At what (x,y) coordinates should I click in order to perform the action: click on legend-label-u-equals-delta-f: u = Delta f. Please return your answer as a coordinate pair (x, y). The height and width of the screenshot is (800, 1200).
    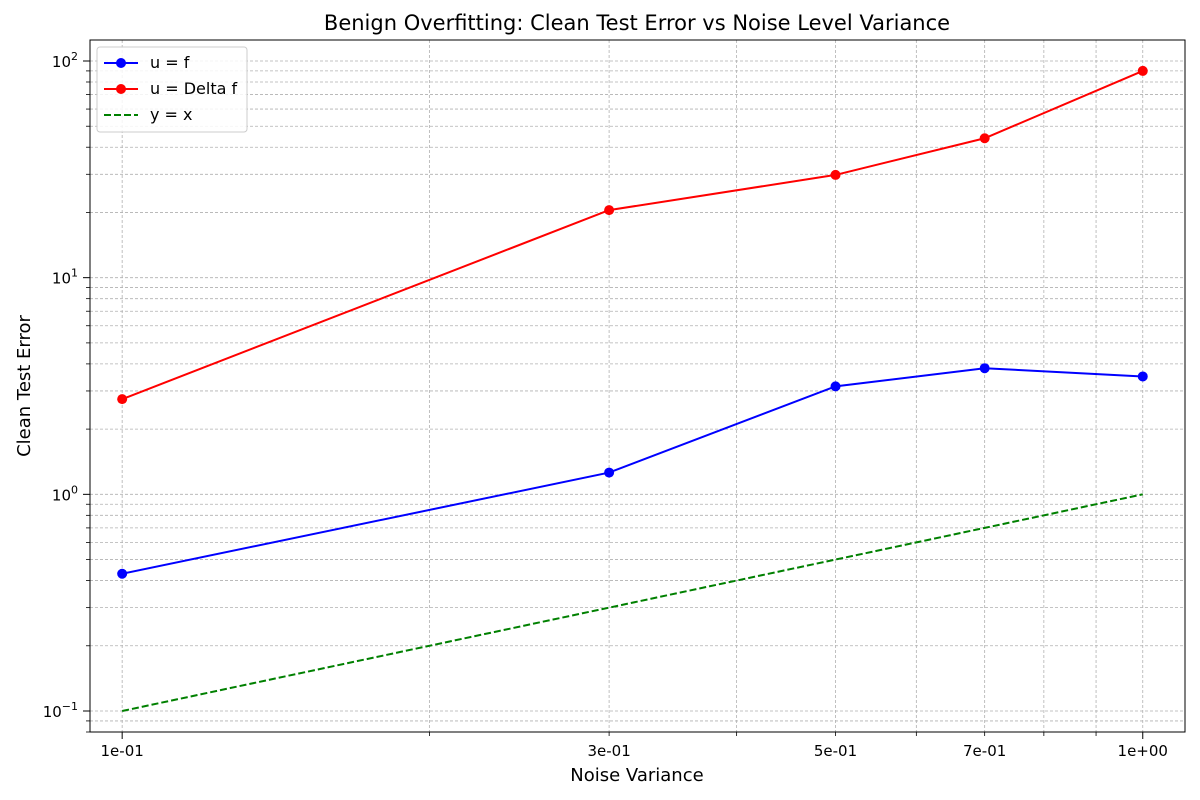
    Looking at the image, I should click on (193, 88).